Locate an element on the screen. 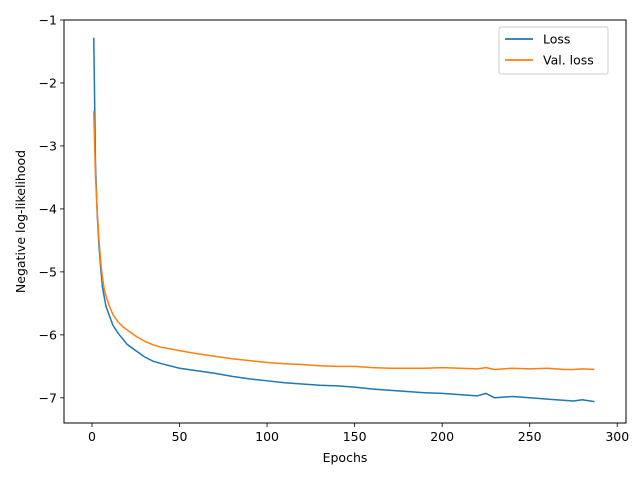 This screenshot has width=640, height=480. y-tick-label: −5 is located at coordinates (48, 271).